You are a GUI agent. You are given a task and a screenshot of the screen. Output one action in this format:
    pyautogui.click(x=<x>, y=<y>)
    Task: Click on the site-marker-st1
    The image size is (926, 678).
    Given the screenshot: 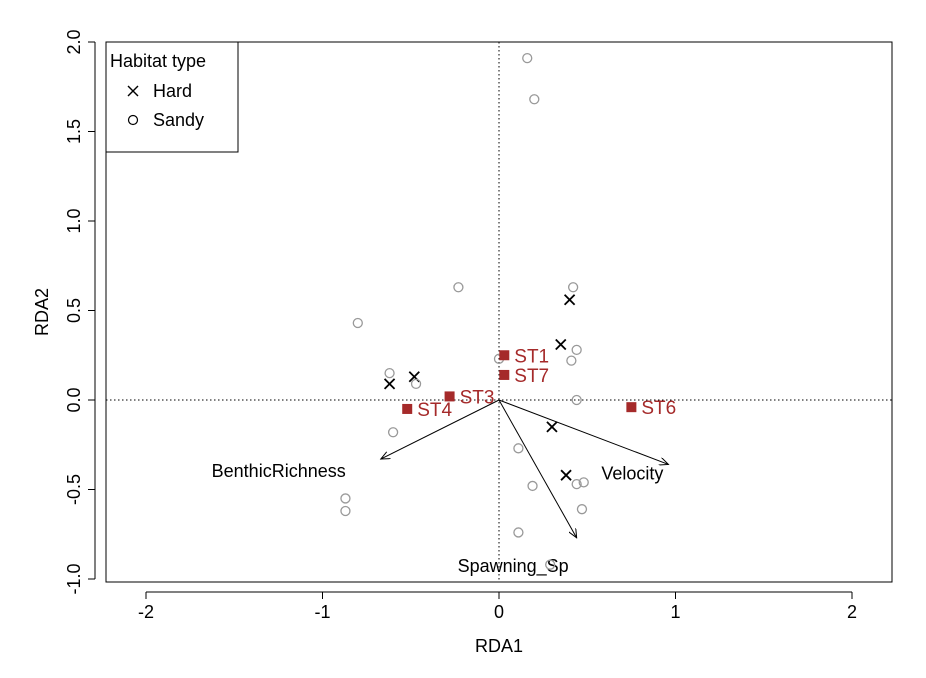 What is the action you would take?
    pyautogui.click(x=504, y=355)
    